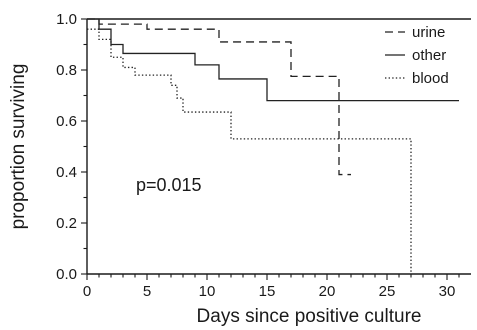 Image resolution: width=477 pixels, height=330 pixels. Describe the element at coordinates (18, 147) in the screenshot. I see `y-axis-label: proportion surviving` at that location.